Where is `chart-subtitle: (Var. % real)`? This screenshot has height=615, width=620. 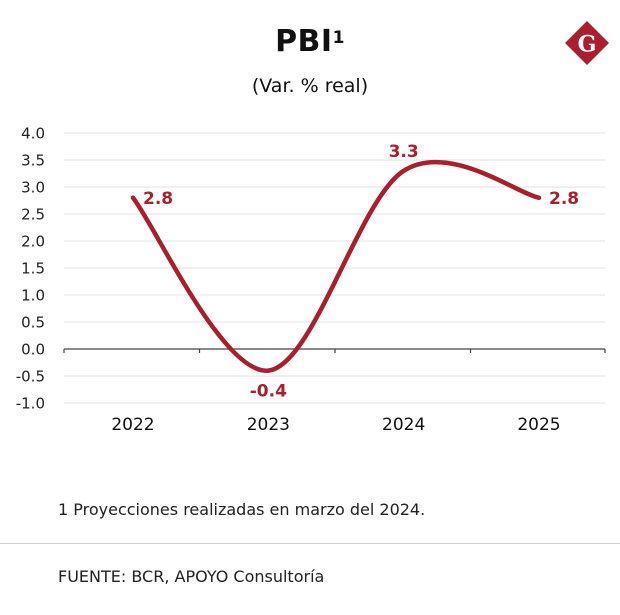 chart-subtitle: (Var. % real) is located at coordinates (310, 86).